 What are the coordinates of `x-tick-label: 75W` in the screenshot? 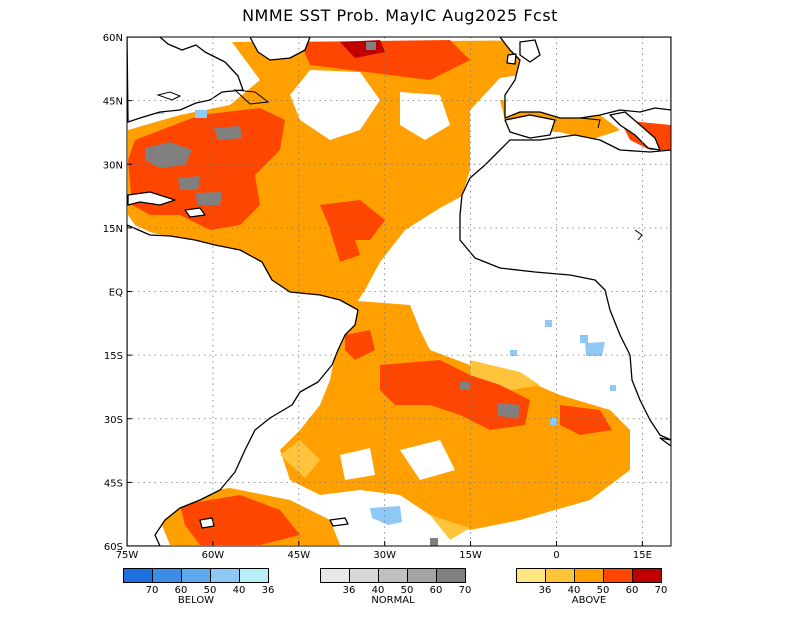 It's located at (127, 555).